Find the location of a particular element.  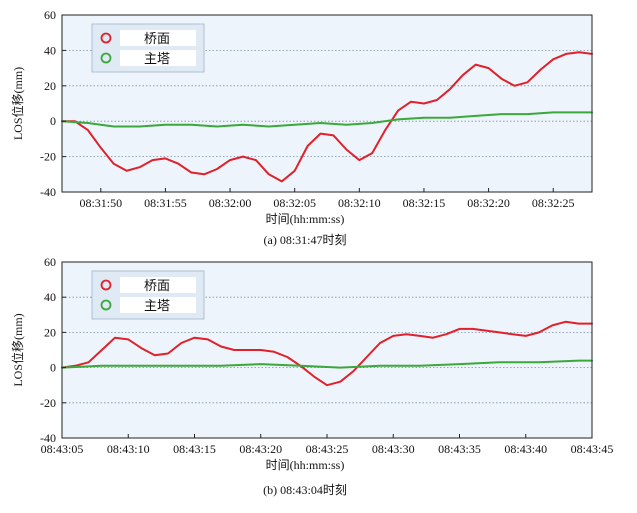

x-tick-label: 08:32:05 is located at coordinates (294, 203).